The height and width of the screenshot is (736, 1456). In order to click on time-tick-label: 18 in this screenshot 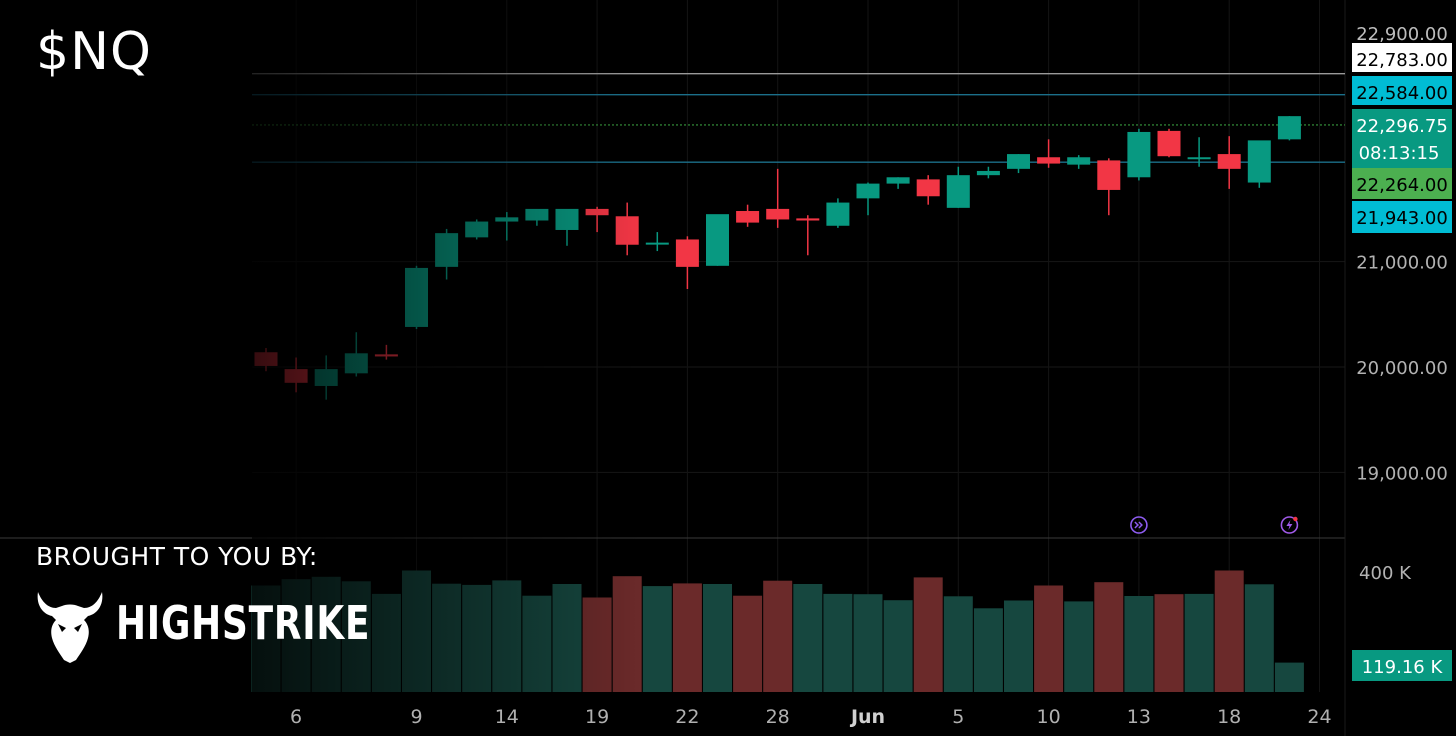, I will do `click(1229, 717)`.